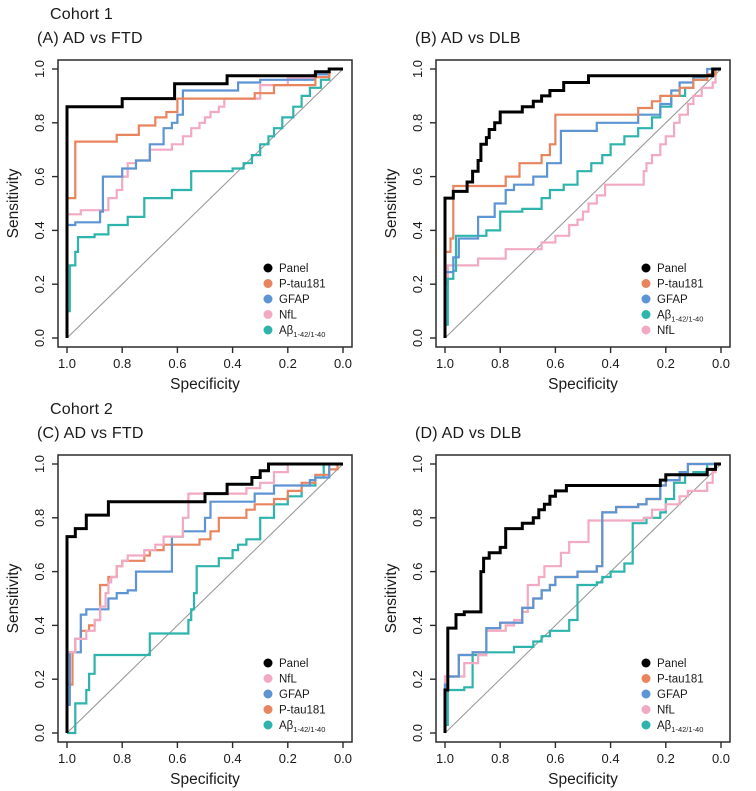 This screenshot has height=791, width=756. I want to click on panel-title-c: (C) AD vs FTD, so click(90, 433).